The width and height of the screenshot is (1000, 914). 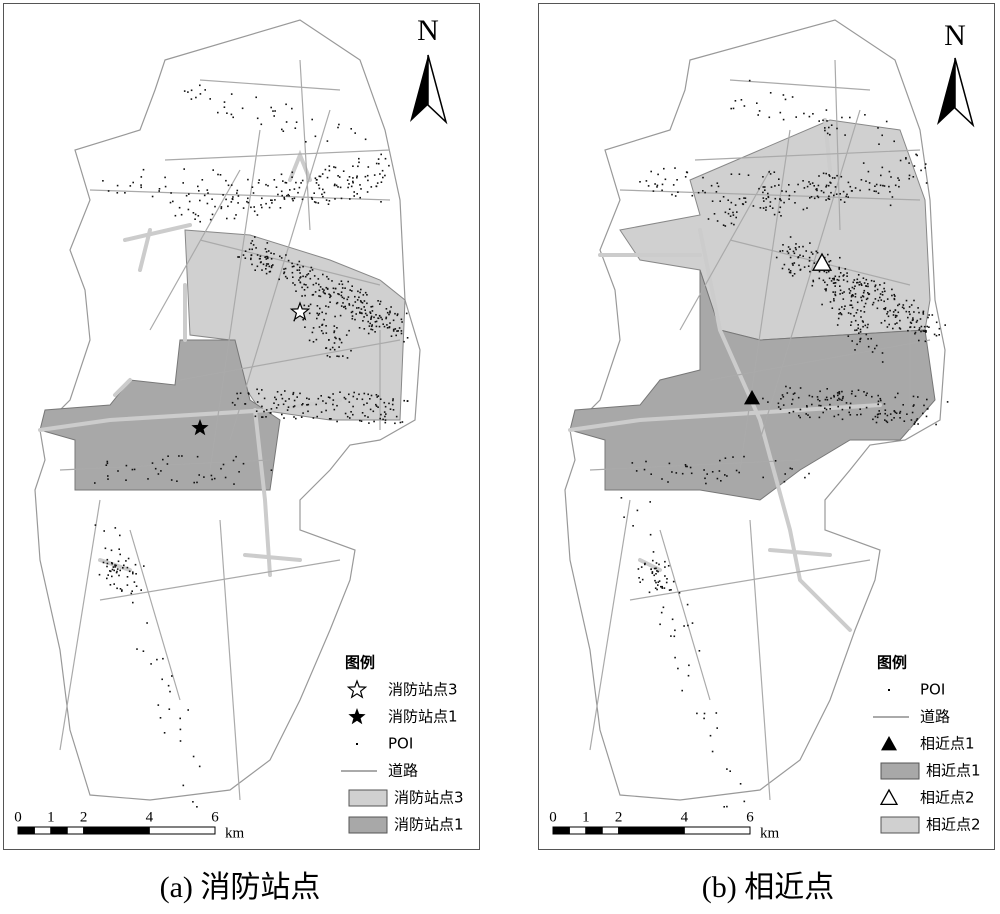 I want to click on north-arrow, so click(x=956, y=92).